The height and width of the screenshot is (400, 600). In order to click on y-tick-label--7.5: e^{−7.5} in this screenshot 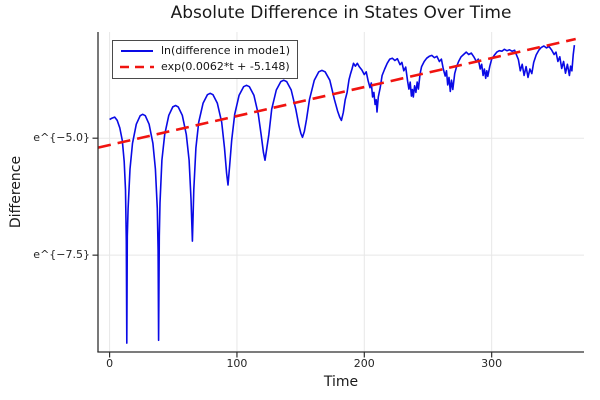, I will do `click(61, 255)`.